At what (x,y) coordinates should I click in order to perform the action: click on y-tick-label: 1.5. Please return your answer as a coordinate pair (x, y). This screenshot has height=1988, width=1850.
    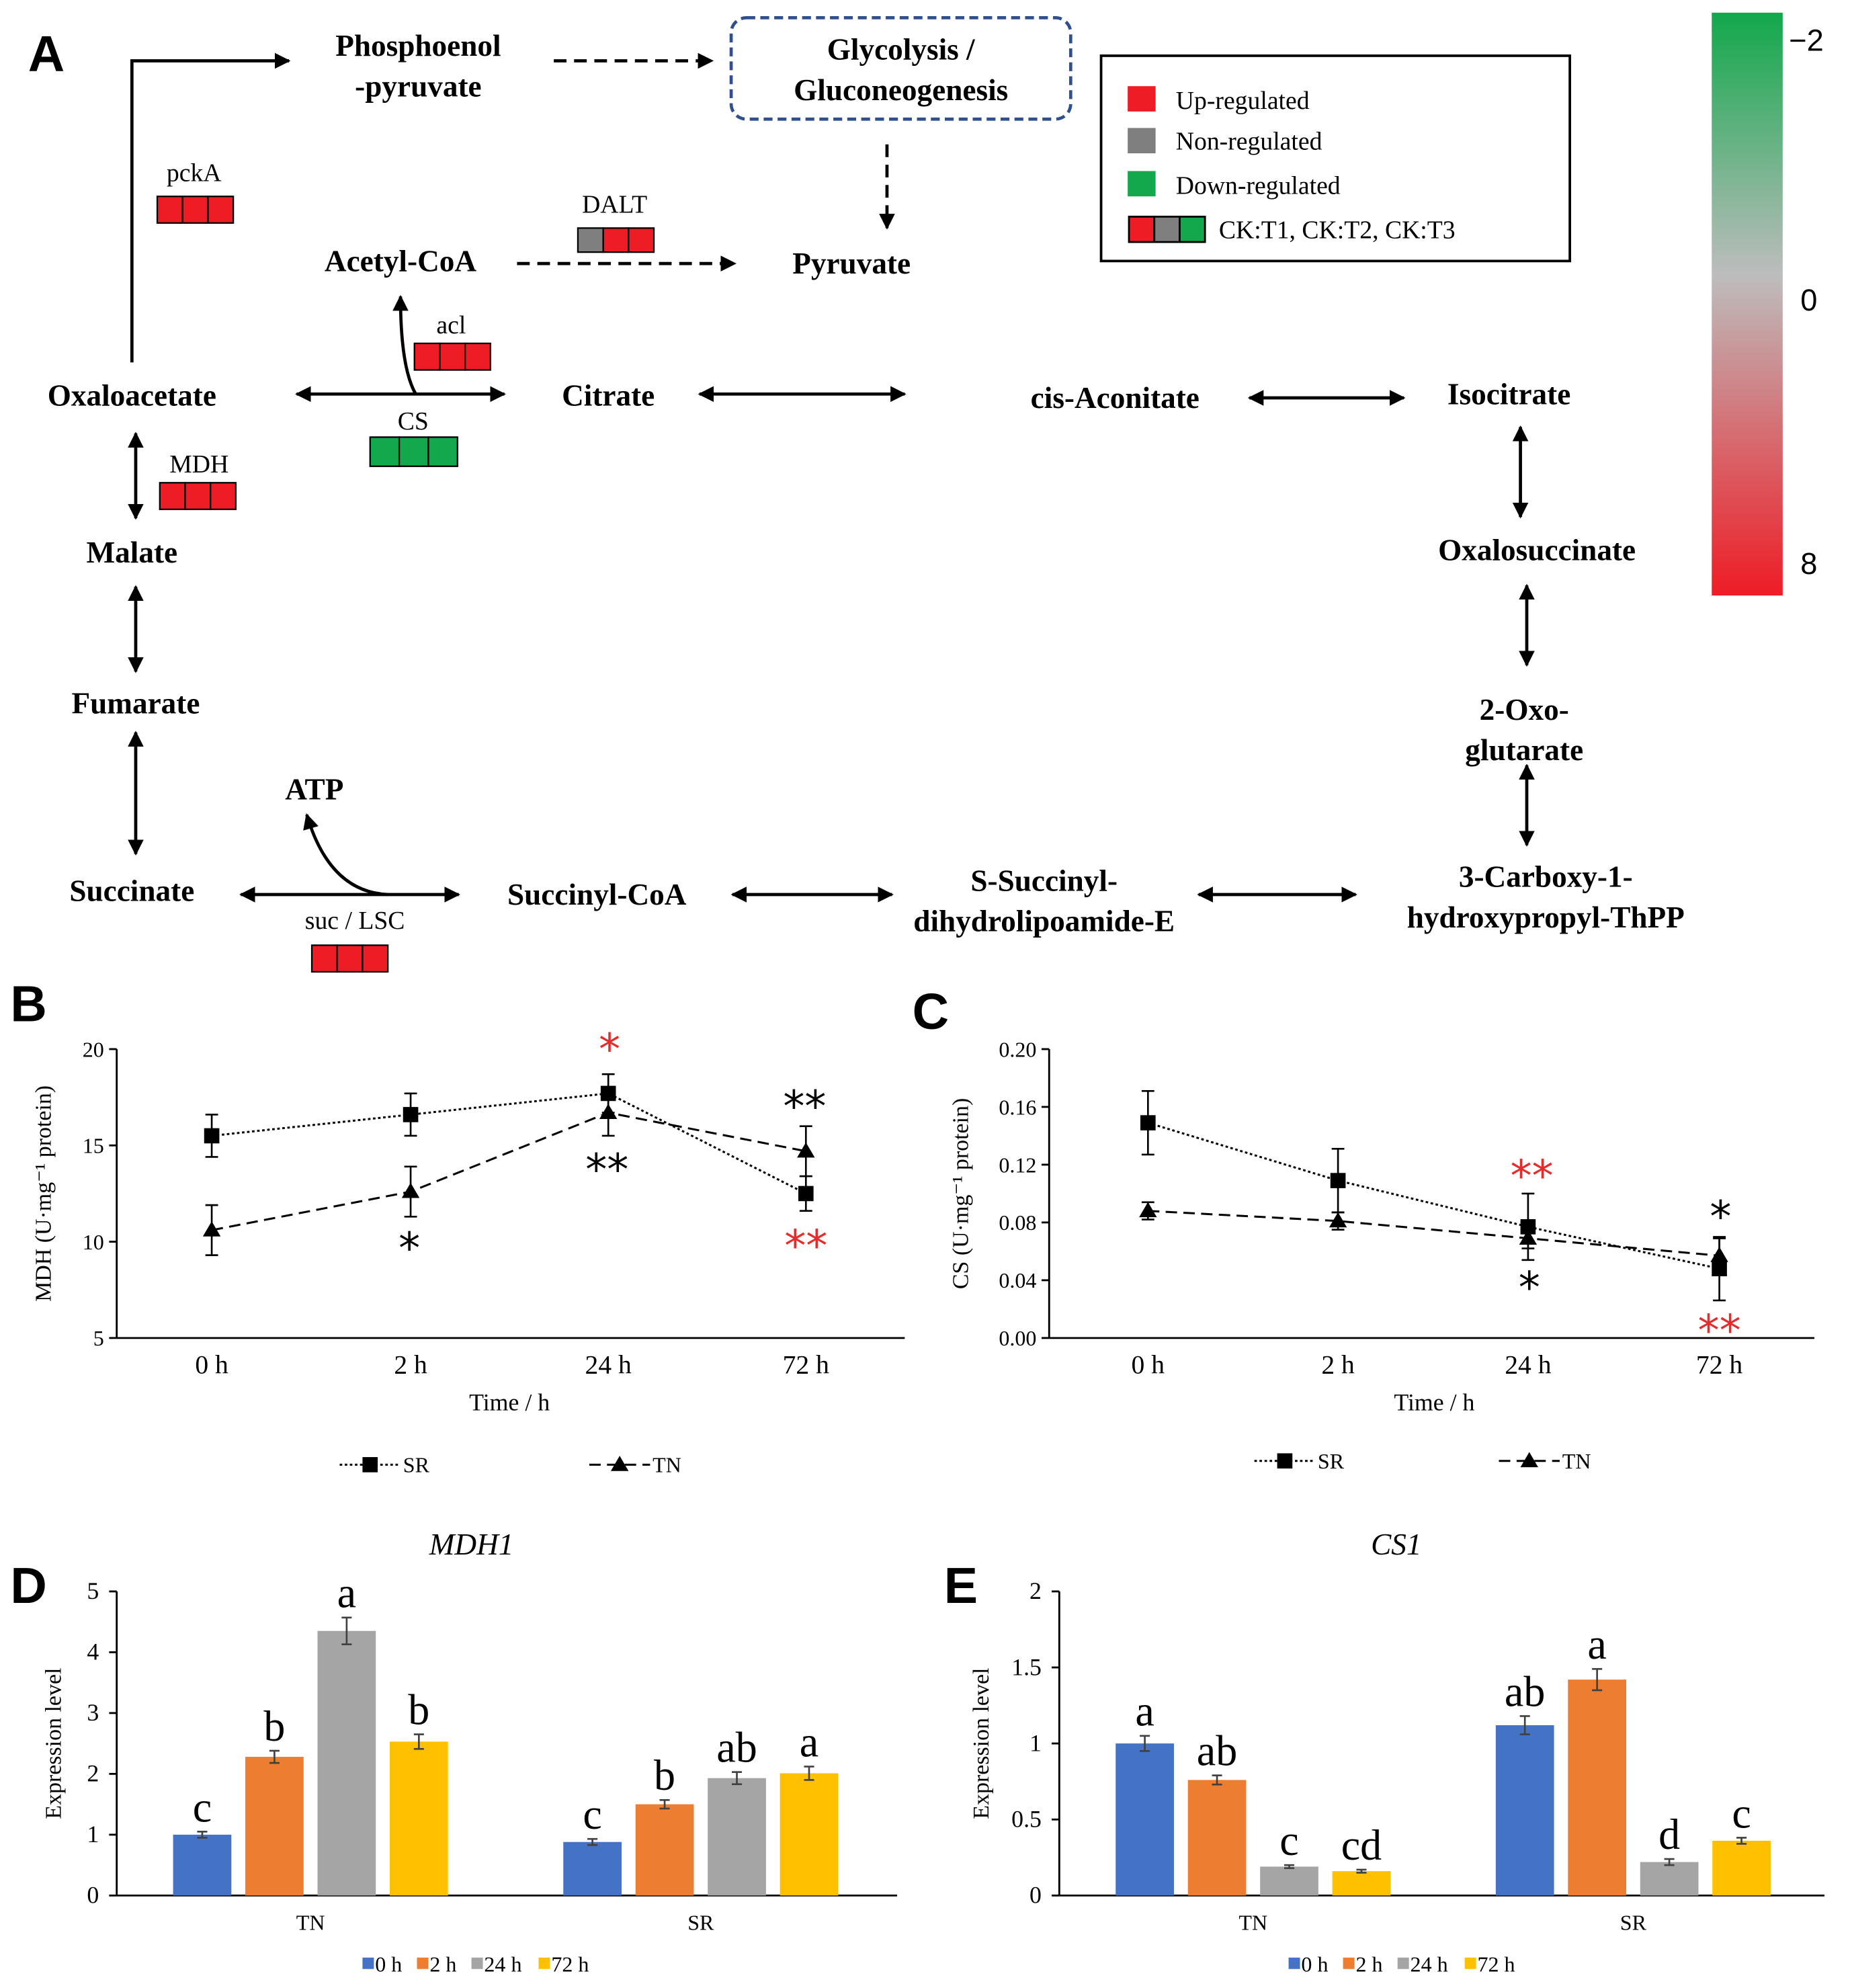
    Looking at the image, I should click on (1026, 1666).